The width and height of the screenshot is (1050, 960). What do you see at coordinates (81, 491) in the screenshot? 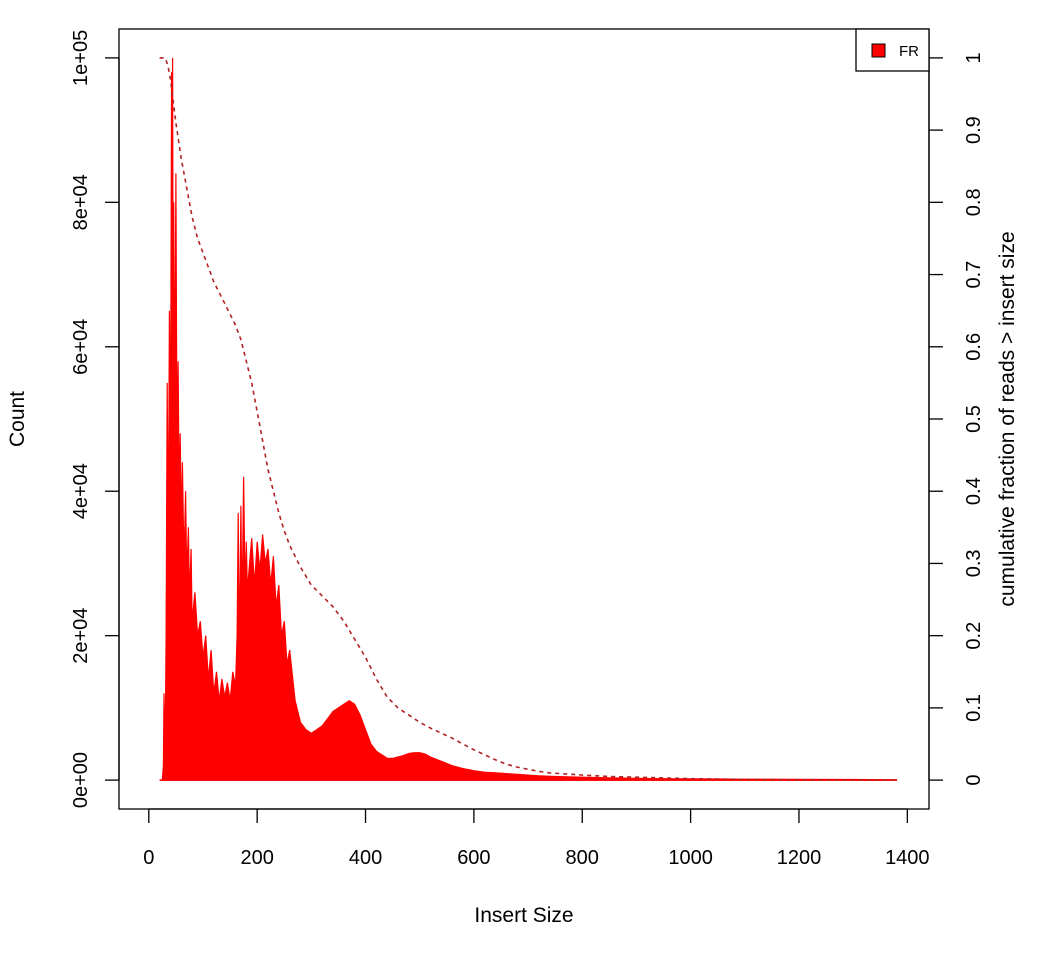
I see `y-tick-label: 4e+04` at bounding box center [81, 491].